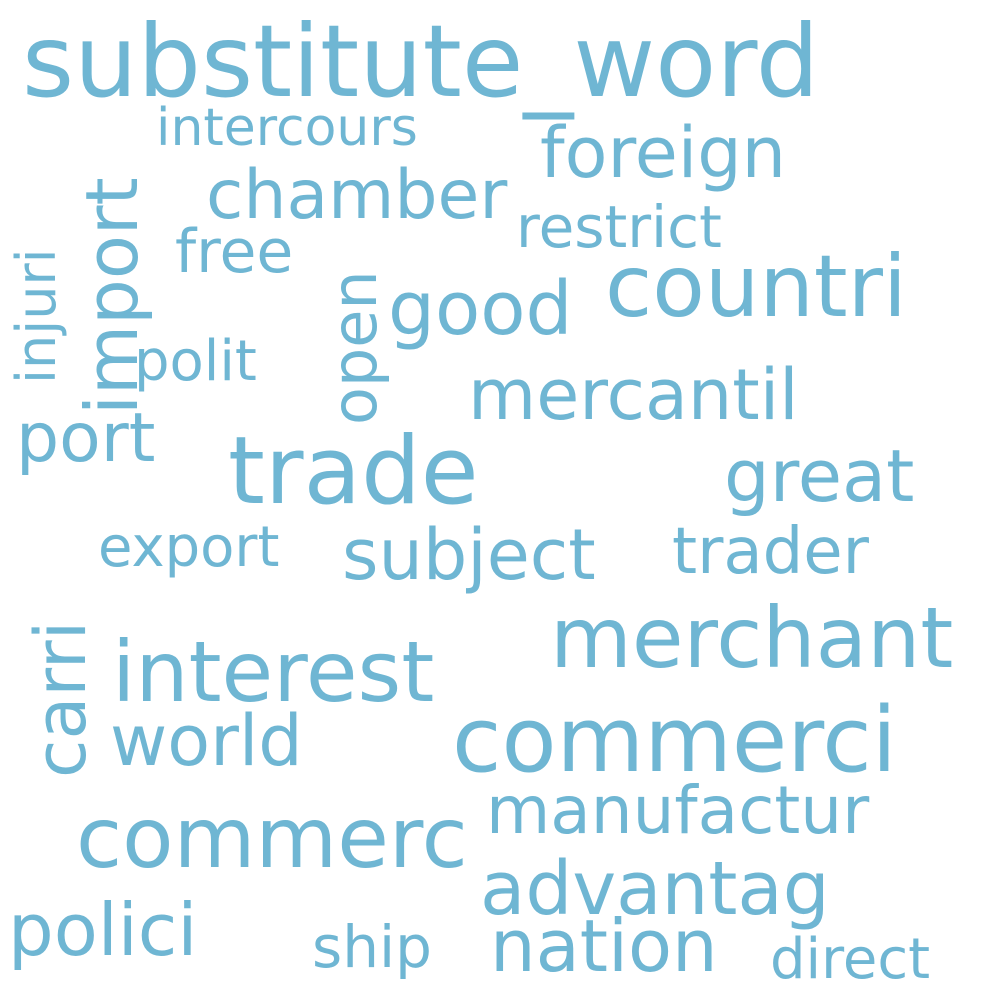  I want to click on word-ship: ship, so click(372, 947).